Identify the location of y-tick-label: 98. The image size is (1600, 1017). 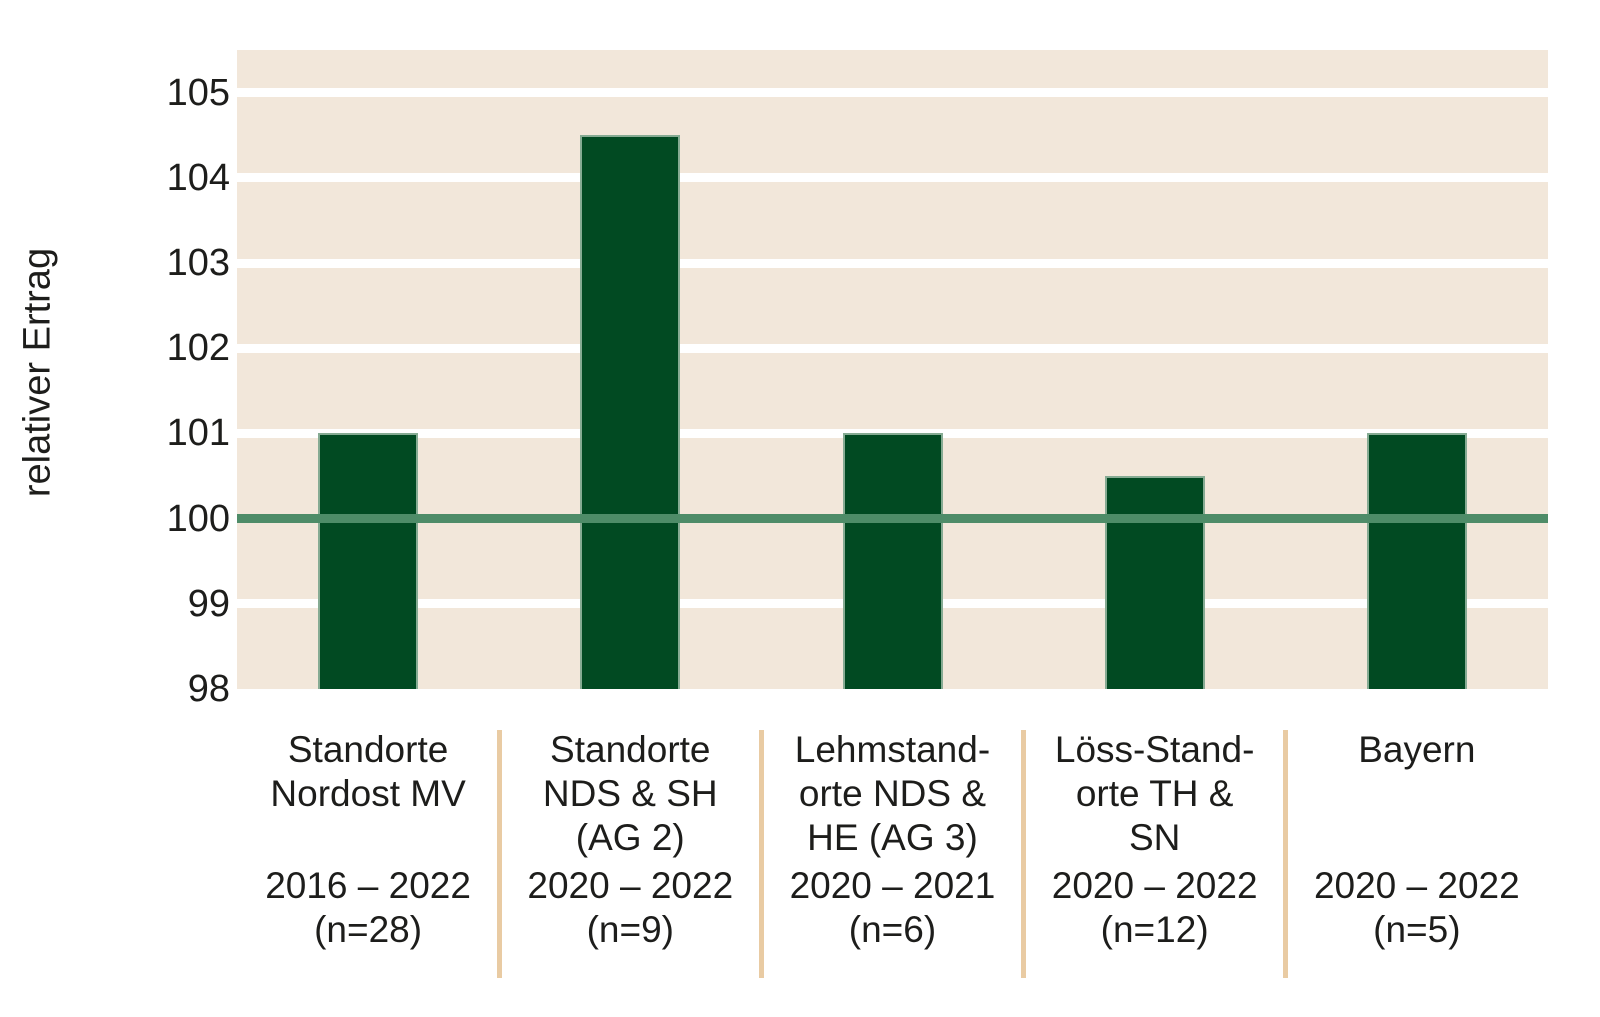
(208, 689).